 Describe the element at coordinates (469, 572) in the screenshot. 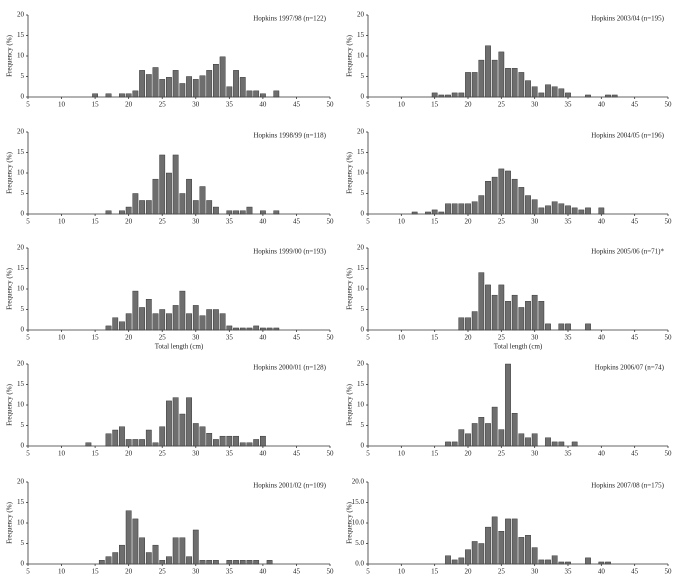

I see `x-tick-label: 20` at that location.